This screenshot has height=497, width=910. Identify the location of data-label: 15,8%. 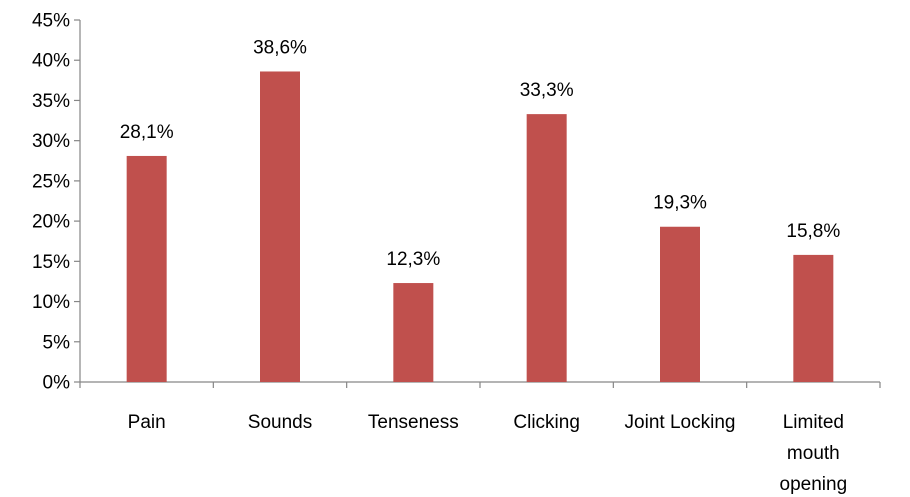
(813, 231).